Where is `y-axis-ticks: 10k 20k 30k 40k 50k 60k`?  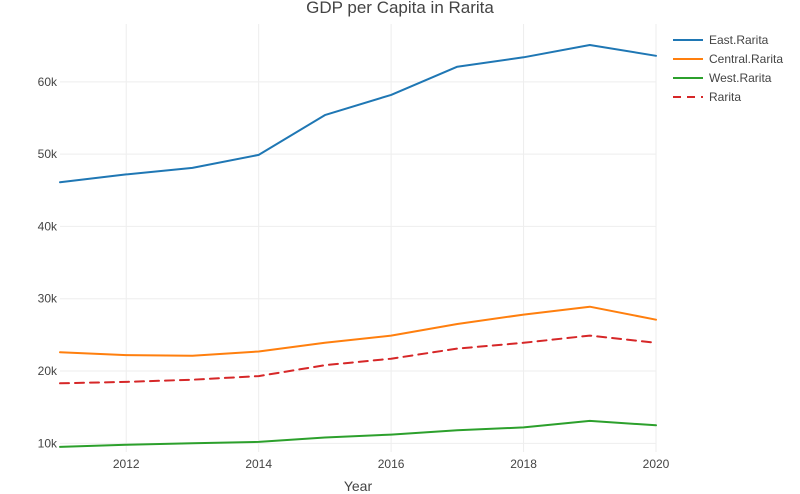 y-axis-ticks: 10k 20k 30k 40k 50k 60k is located at coordinates (48, 262).